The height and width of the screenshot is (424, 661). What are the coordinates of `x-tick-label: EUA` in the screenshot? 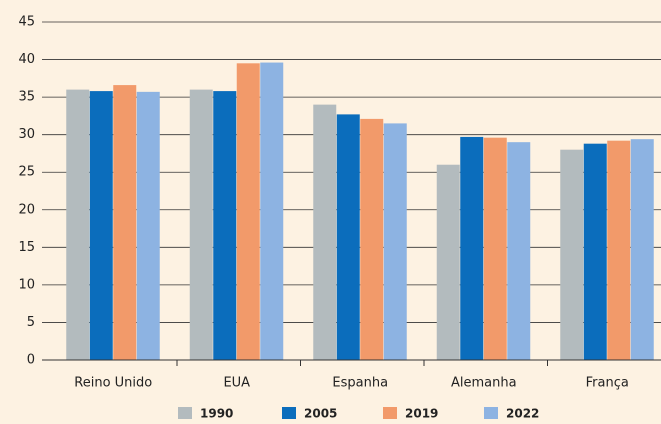 It's located at (236, 383).